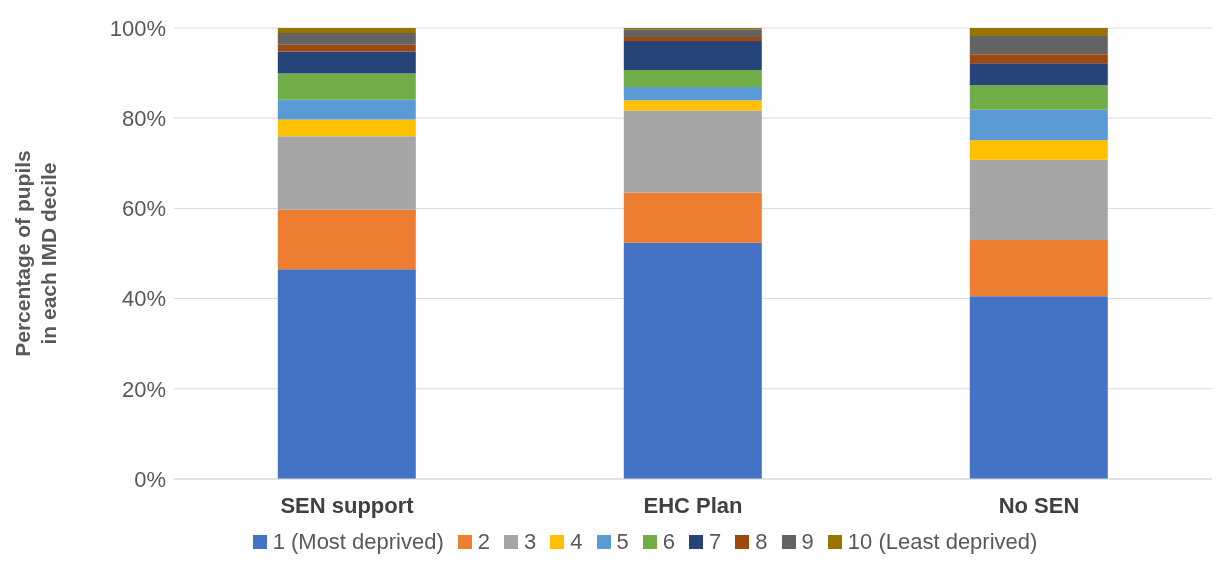 This screenshot has height=573, width=1228. I want to click on y-tick-label: 80%, so click(143, 119).